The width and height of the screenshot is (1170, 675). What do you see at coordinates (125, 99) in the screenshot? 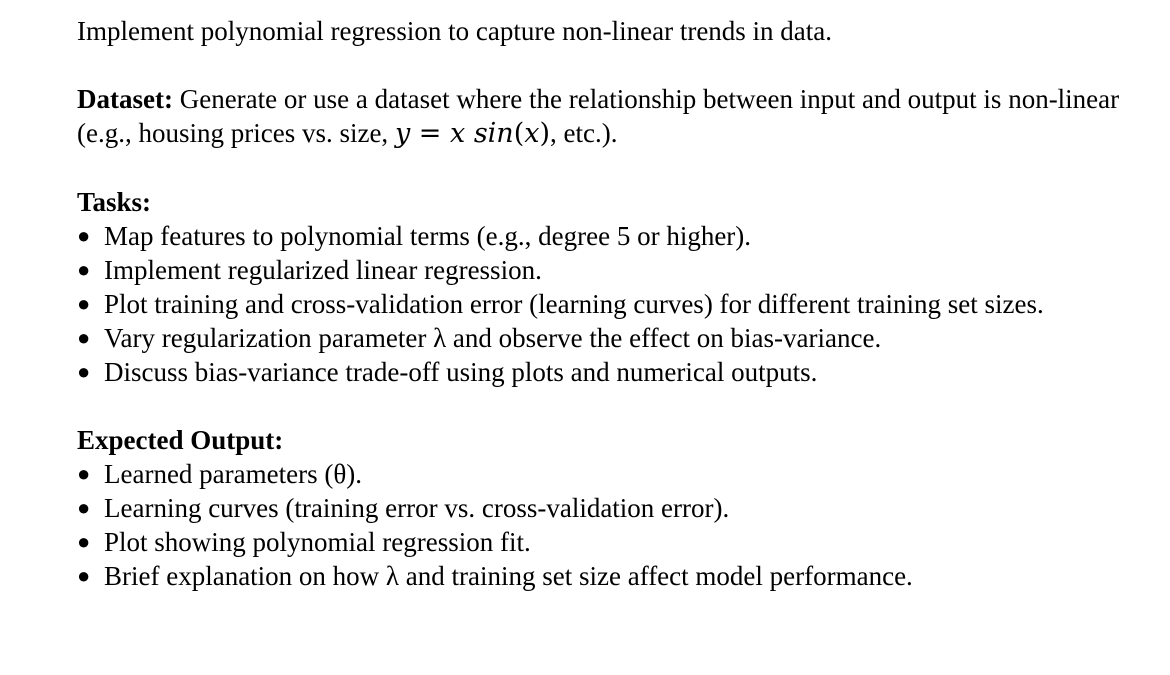
I see `dataset-label: Dataset:` at bounding box center [125, 99].